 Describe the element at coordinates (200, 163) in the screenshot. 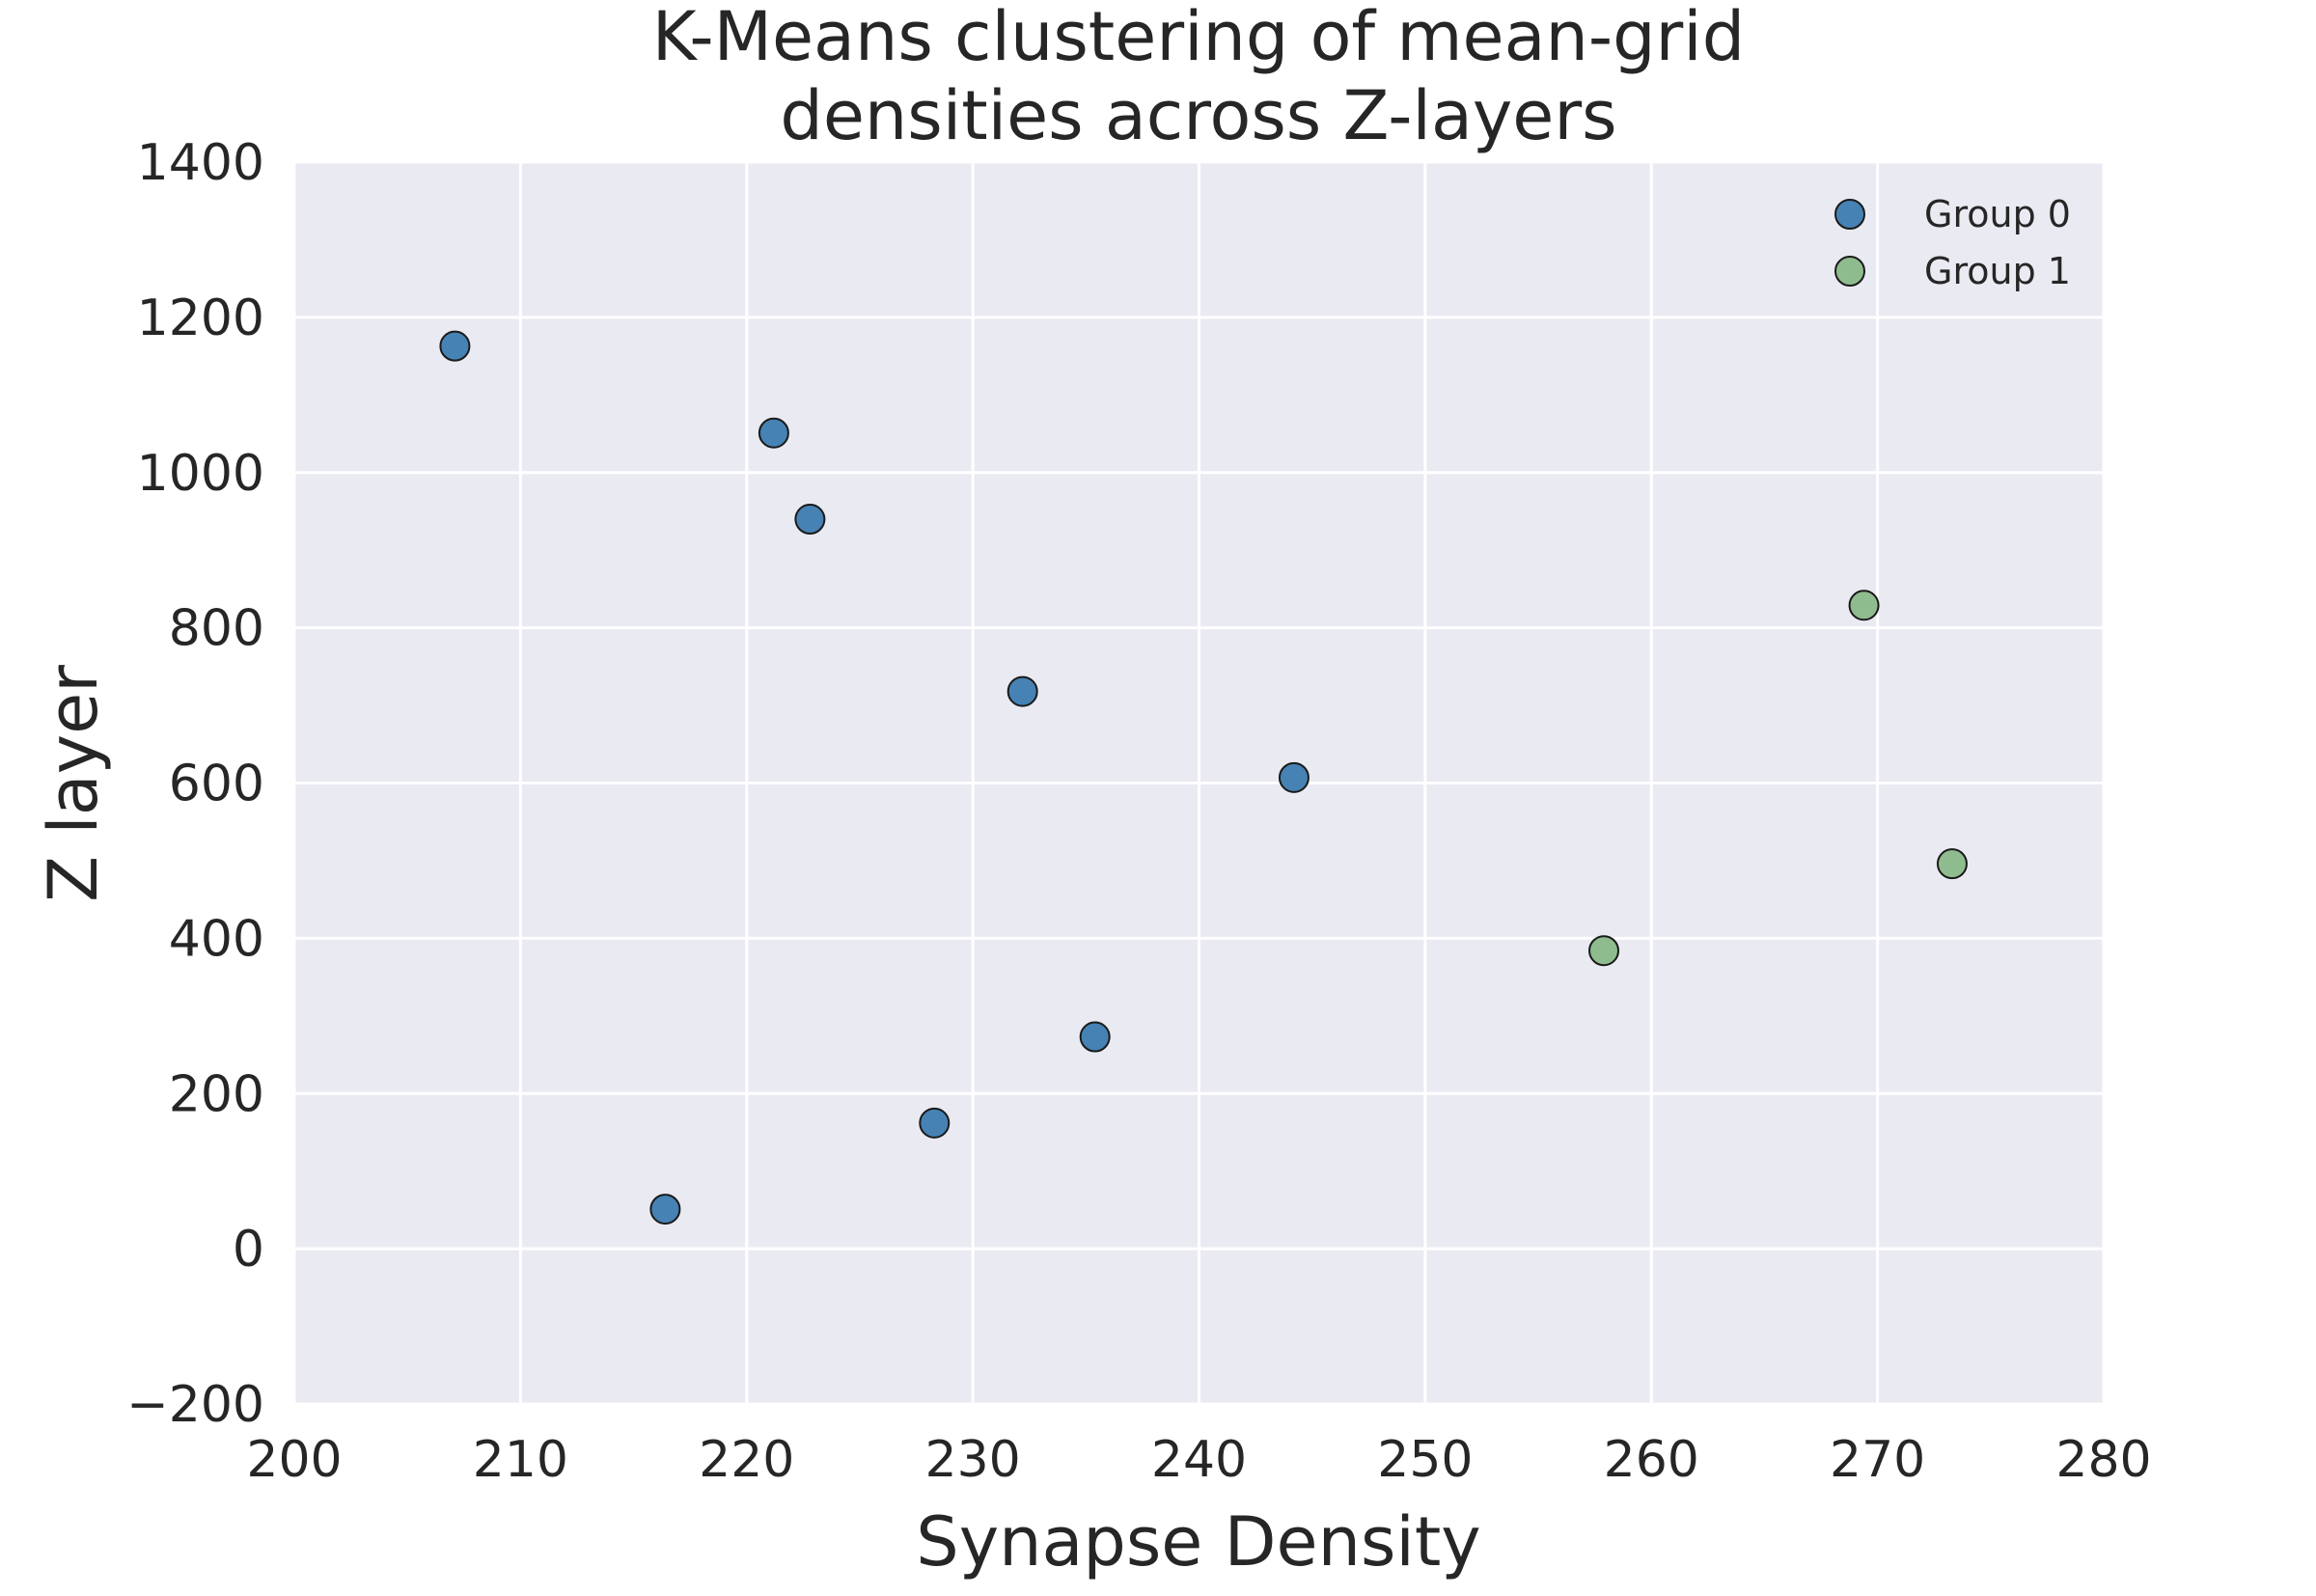

I see `y-tick-label: 1400` at that location.